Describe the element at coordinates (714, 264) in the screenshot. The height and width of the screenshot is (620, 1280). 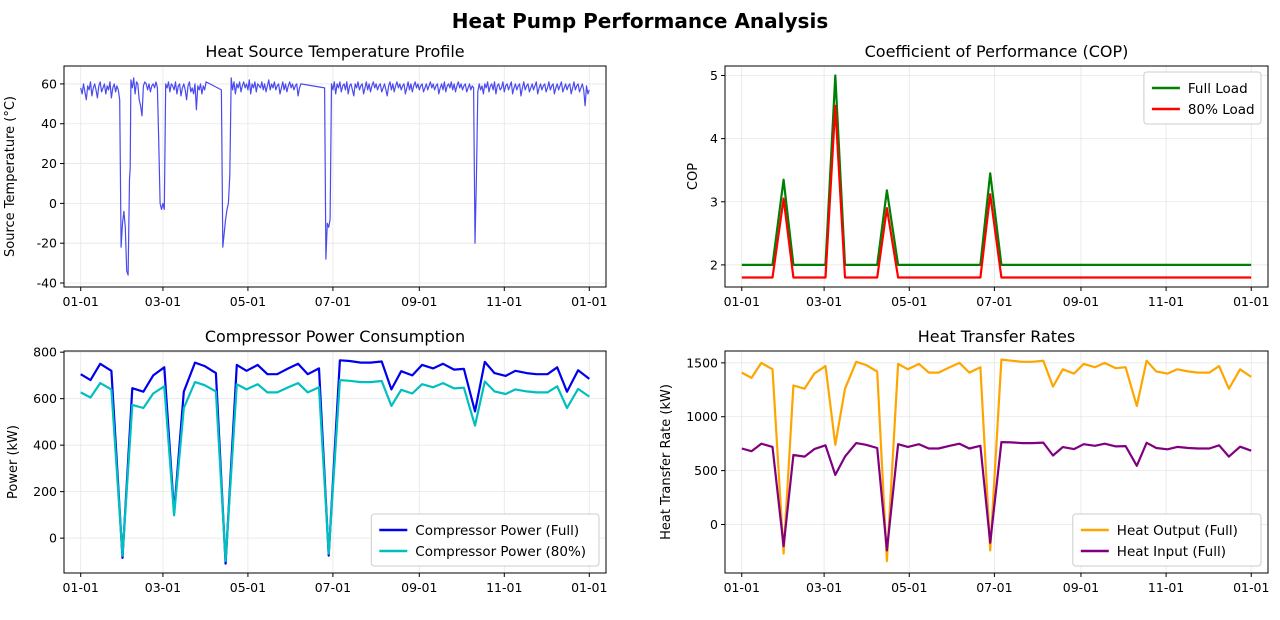
I see `y-tick-label: 2` at that location.